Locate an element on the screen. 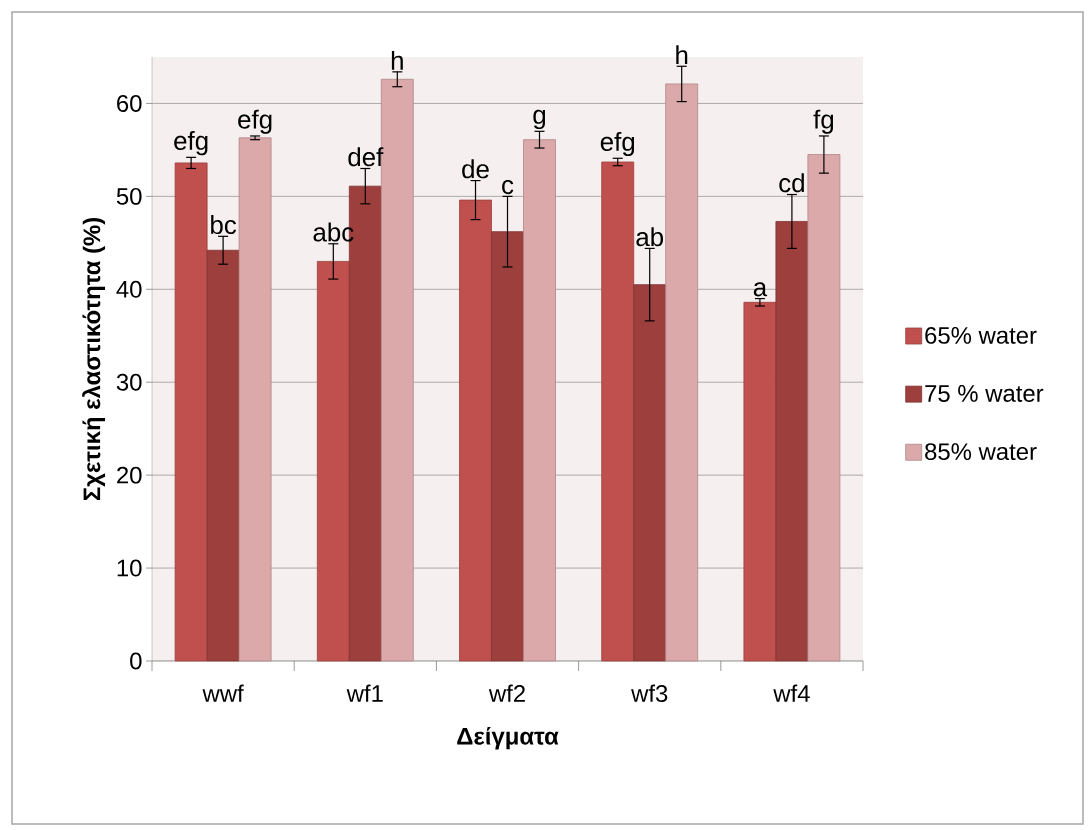 The image size is (1089, 830). x-tick-label: wf3 is located at coordinates (649, 693).